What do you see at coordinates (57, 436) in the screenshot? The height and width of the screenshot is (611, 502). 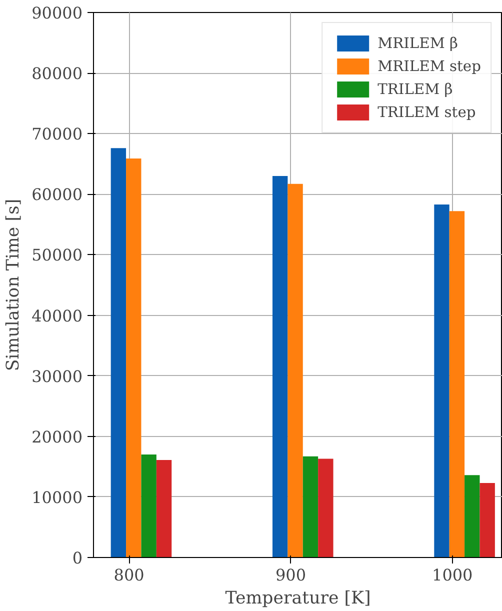 I see `y-tick-label: 20000` at bounding box center [57, 436].